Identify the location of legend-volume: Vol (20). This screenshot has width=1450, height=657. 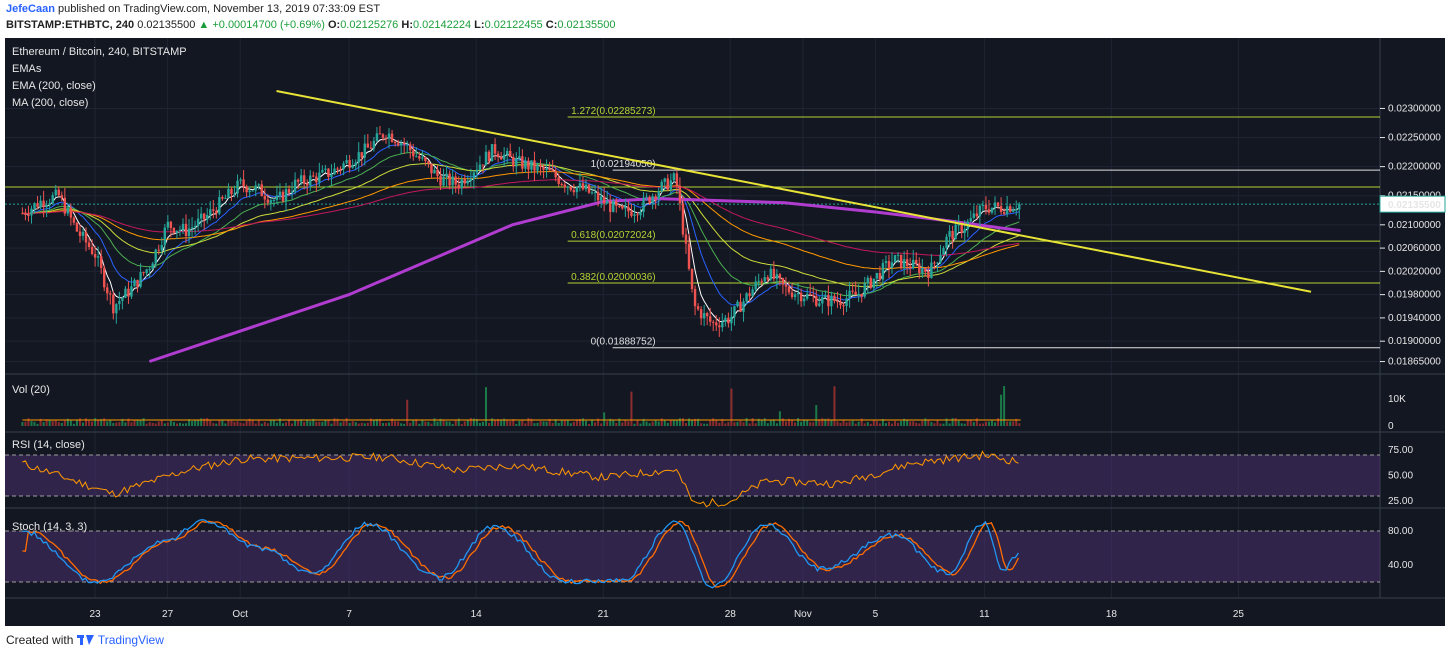
(31, 390).